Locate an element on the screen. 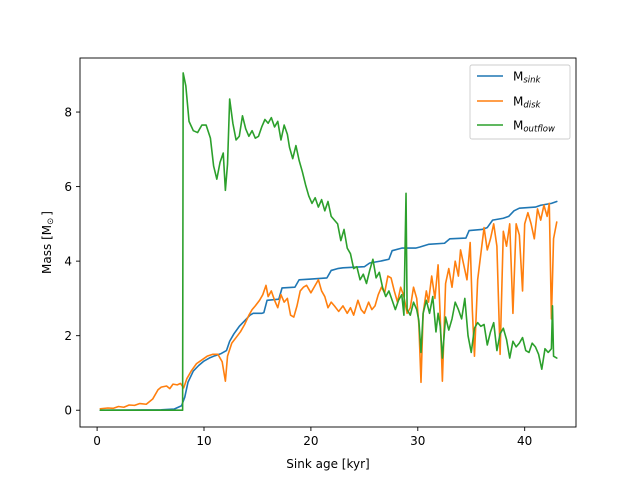 Image resolution: width=640 pixels, height=480 pixels. legend-label-outflow: Moutflow is located at coordinates (534, 127).